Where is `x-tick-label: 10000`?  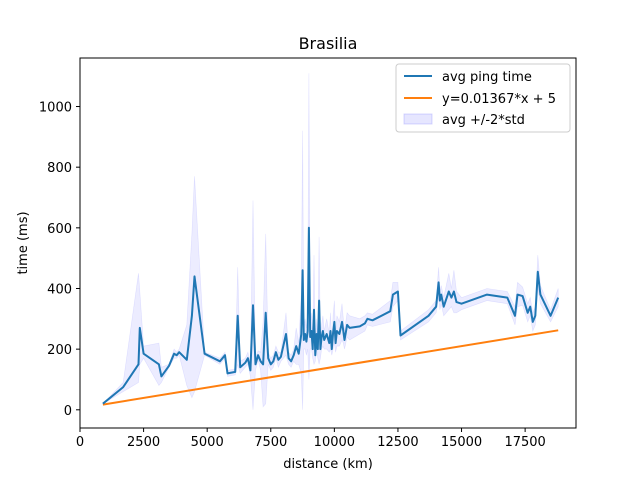 x-tick-label: 10000 is located at coordinates (334, 442).